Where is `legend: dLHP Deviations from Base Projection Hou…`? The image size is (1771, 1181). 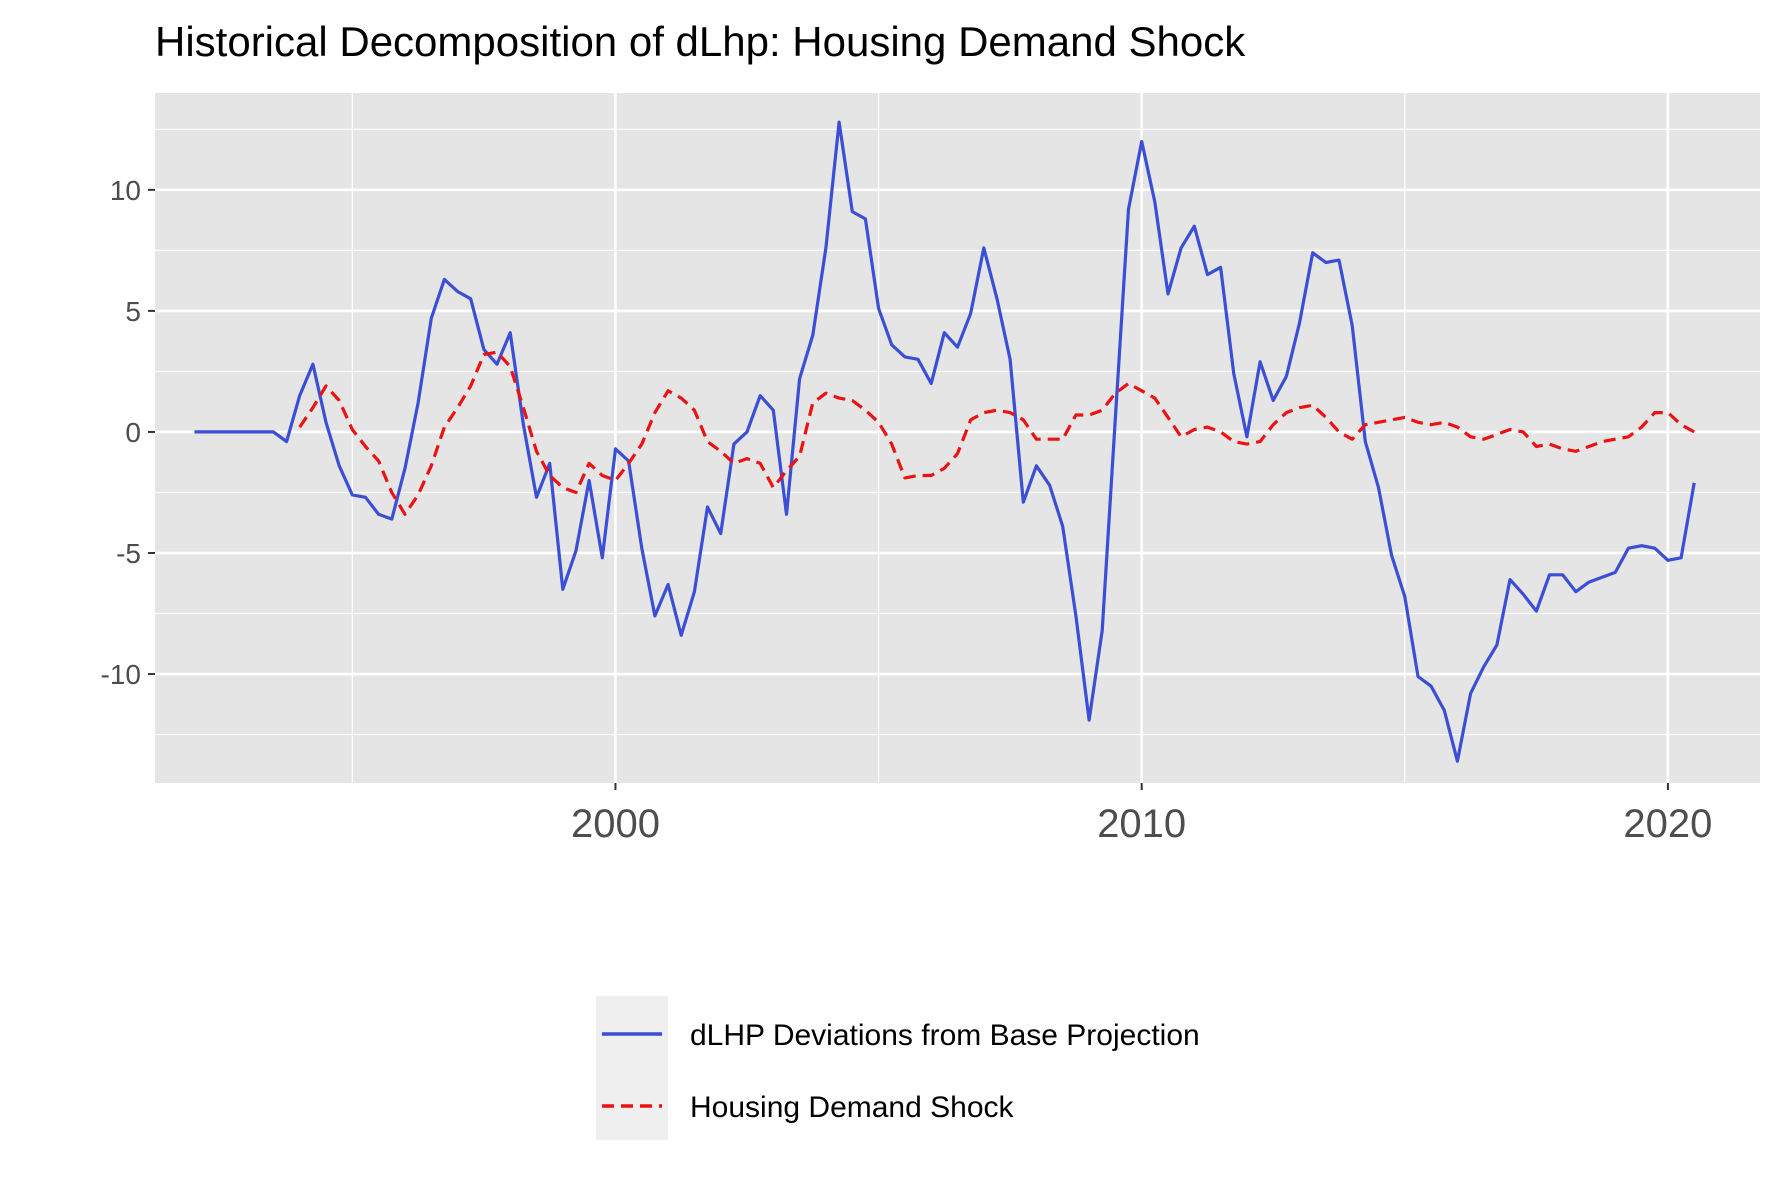 legend: dLHP Deviations from Base Projection Hou… is located at coordinates (898, 1068).